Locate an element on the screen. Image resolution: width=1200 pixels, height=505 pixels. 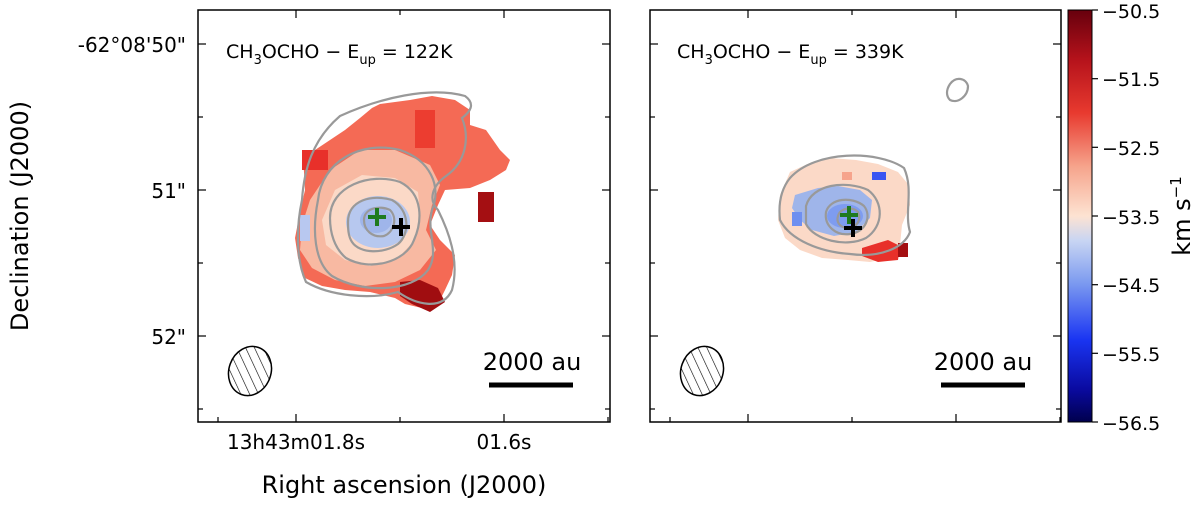
left-contour-outer is located at coordinates (384, 198).